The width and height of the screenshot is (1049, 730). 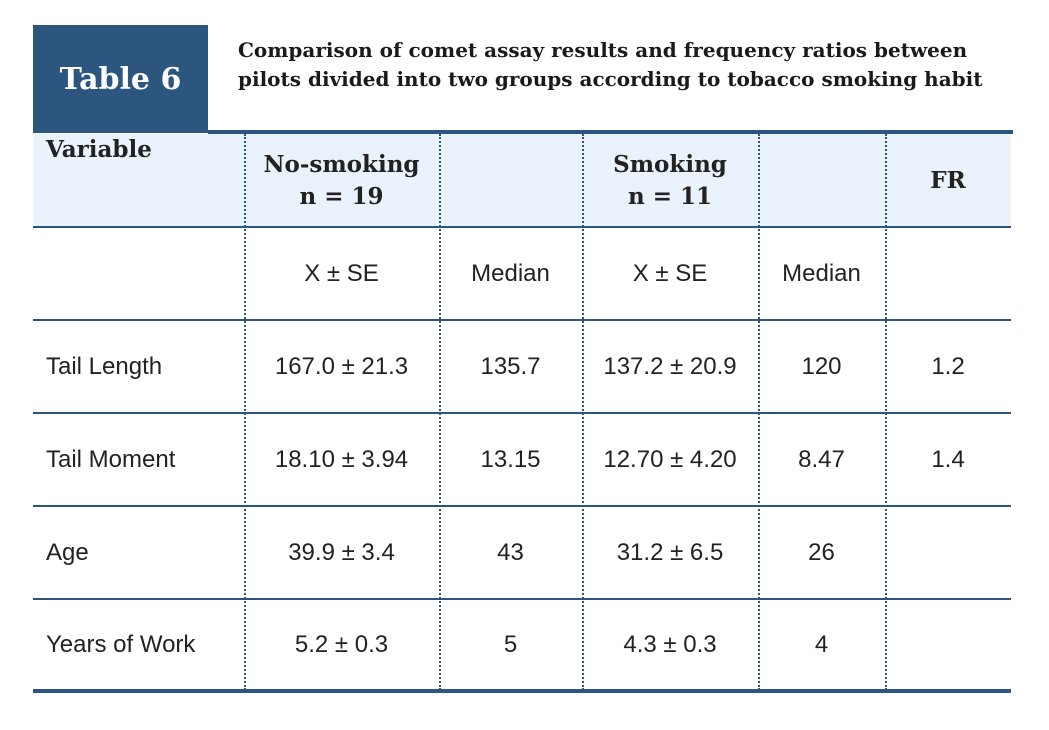 What do you see at coordinates (610, 132) in the screenshot?
I see `title-rule` at bounding box center [610, 132].